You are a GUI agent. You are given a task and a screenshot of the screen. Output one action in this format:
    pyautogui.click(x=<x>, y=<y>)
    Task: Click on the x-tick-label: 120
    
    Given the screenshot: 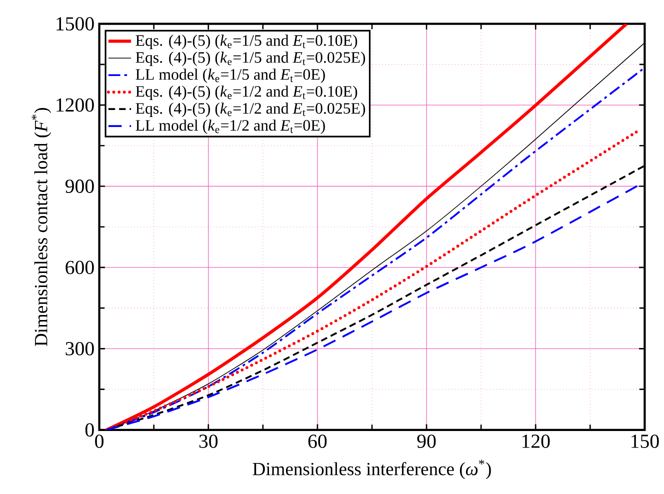 What is the action you would take?
    pyautogui.click(x=536, y=441)
    